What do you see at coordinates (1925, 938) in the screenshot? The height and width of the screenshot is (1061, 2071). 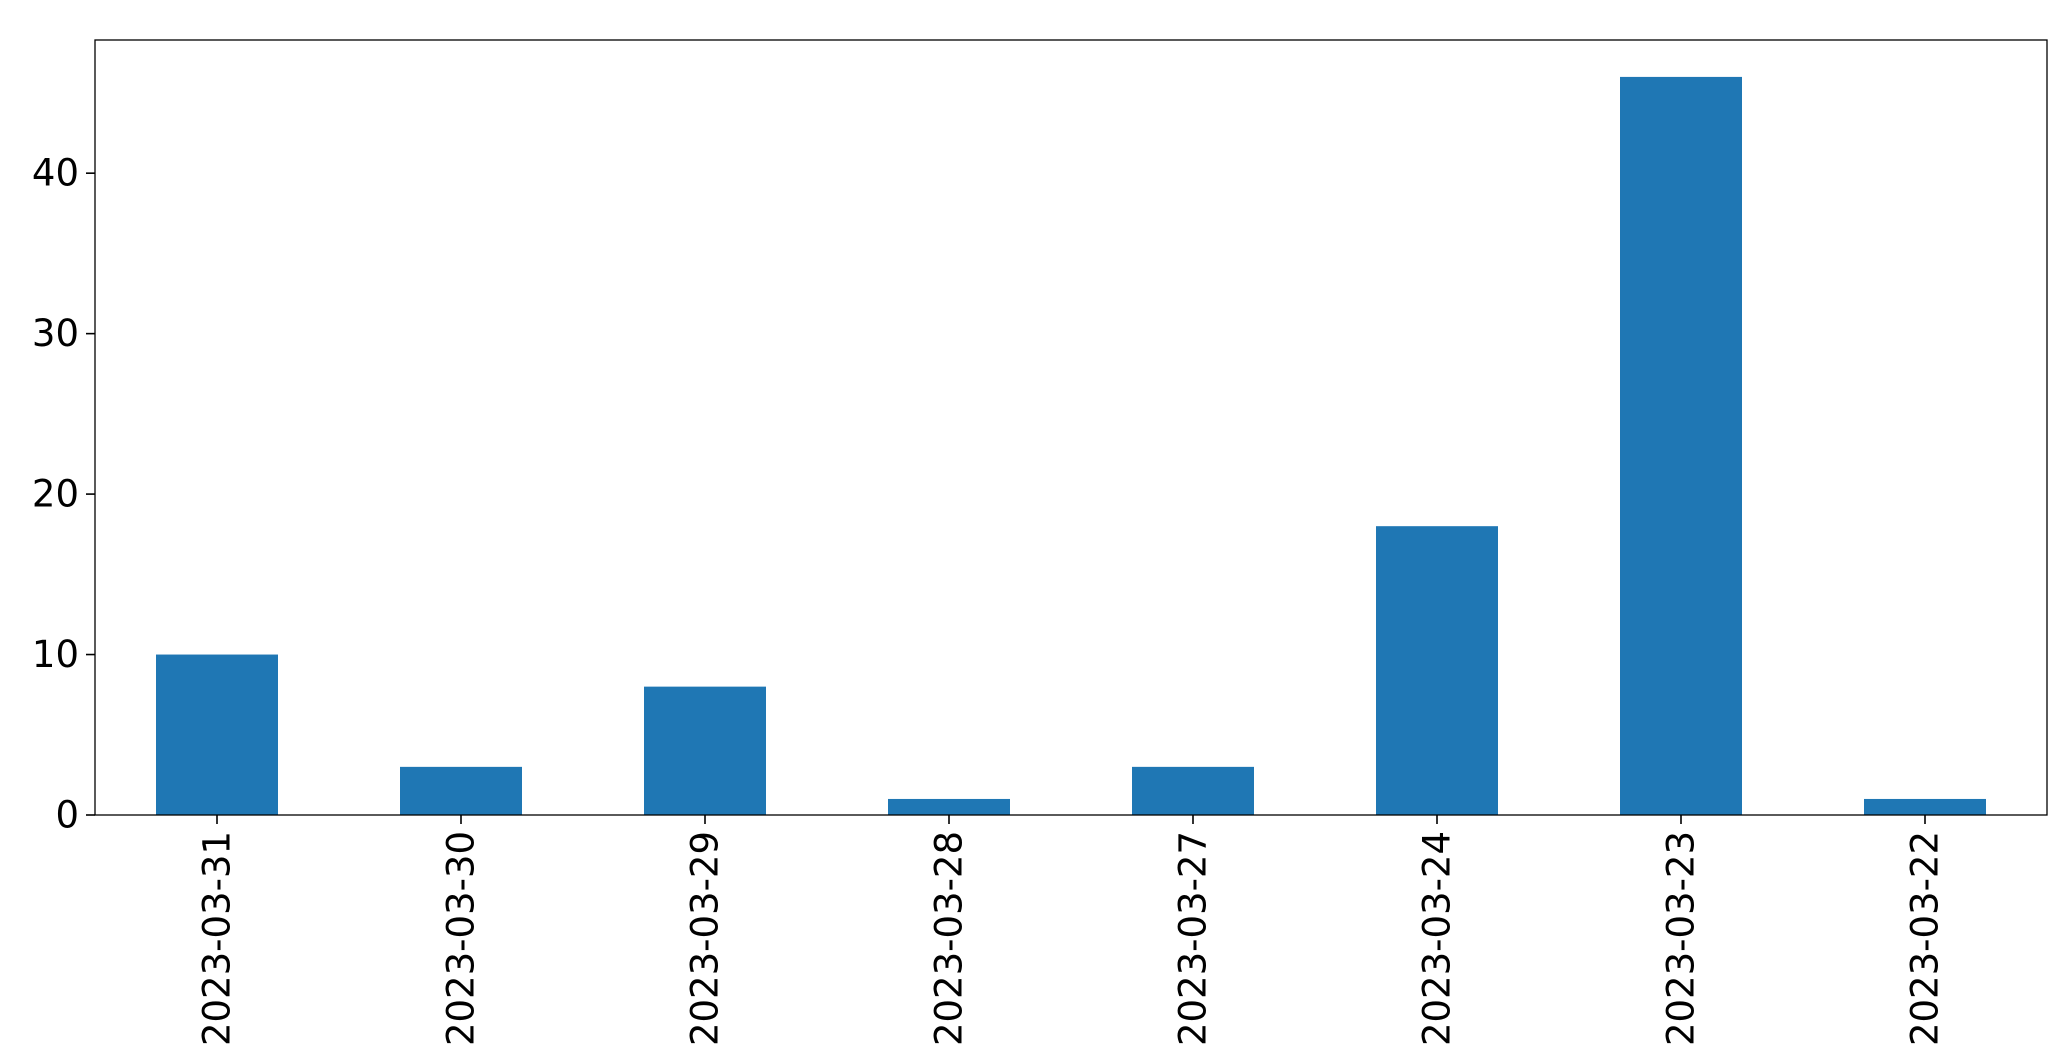 I see `x-tick-label: 2023-03-22` at bounding box center [1925, 938].